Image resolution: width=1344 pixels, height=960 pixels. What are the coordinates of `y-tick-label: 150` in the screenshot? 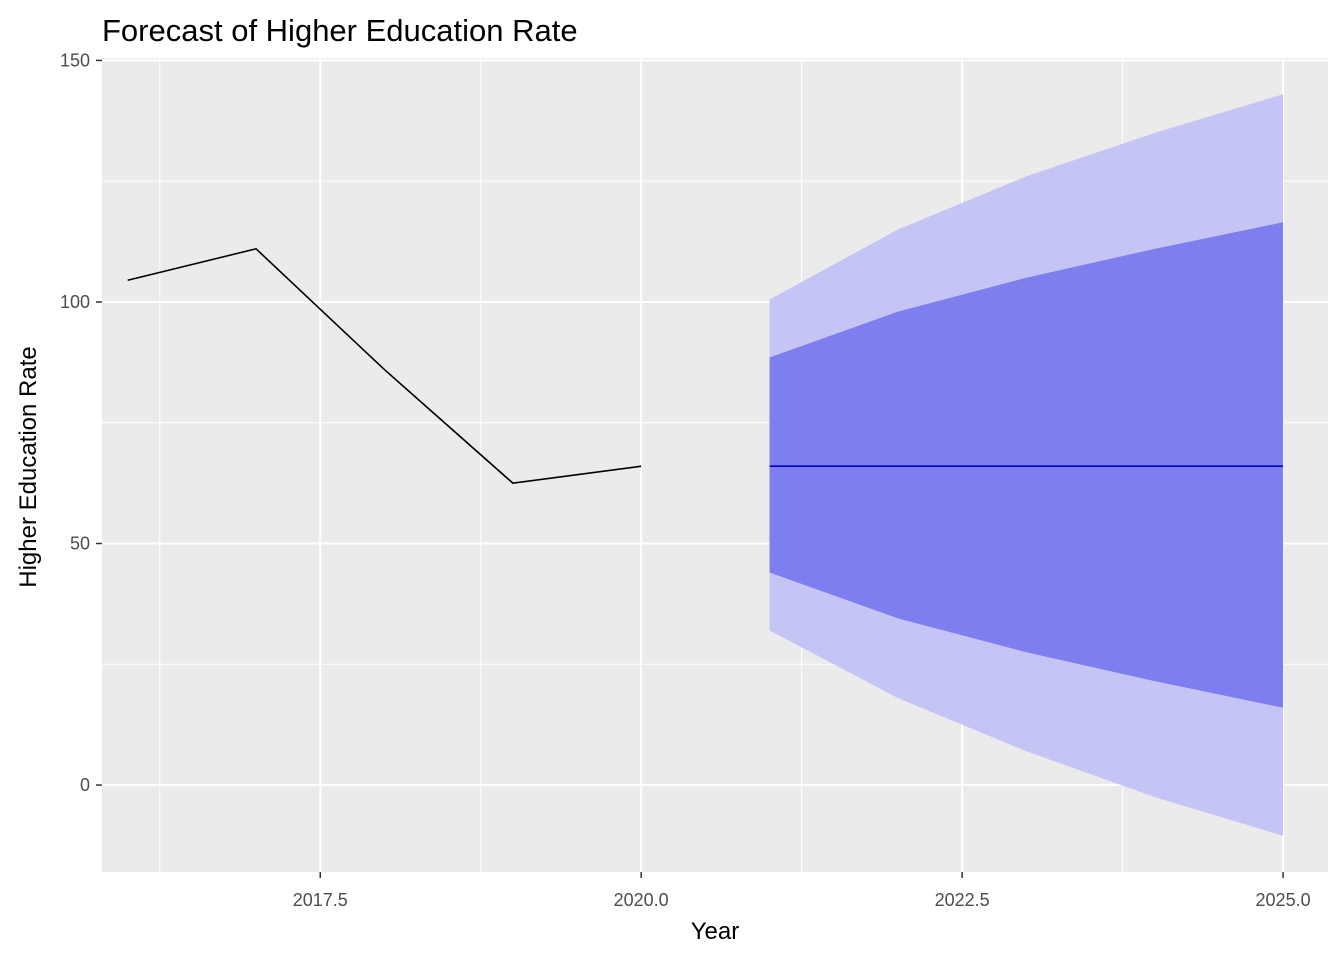 It's located at (75, 60).